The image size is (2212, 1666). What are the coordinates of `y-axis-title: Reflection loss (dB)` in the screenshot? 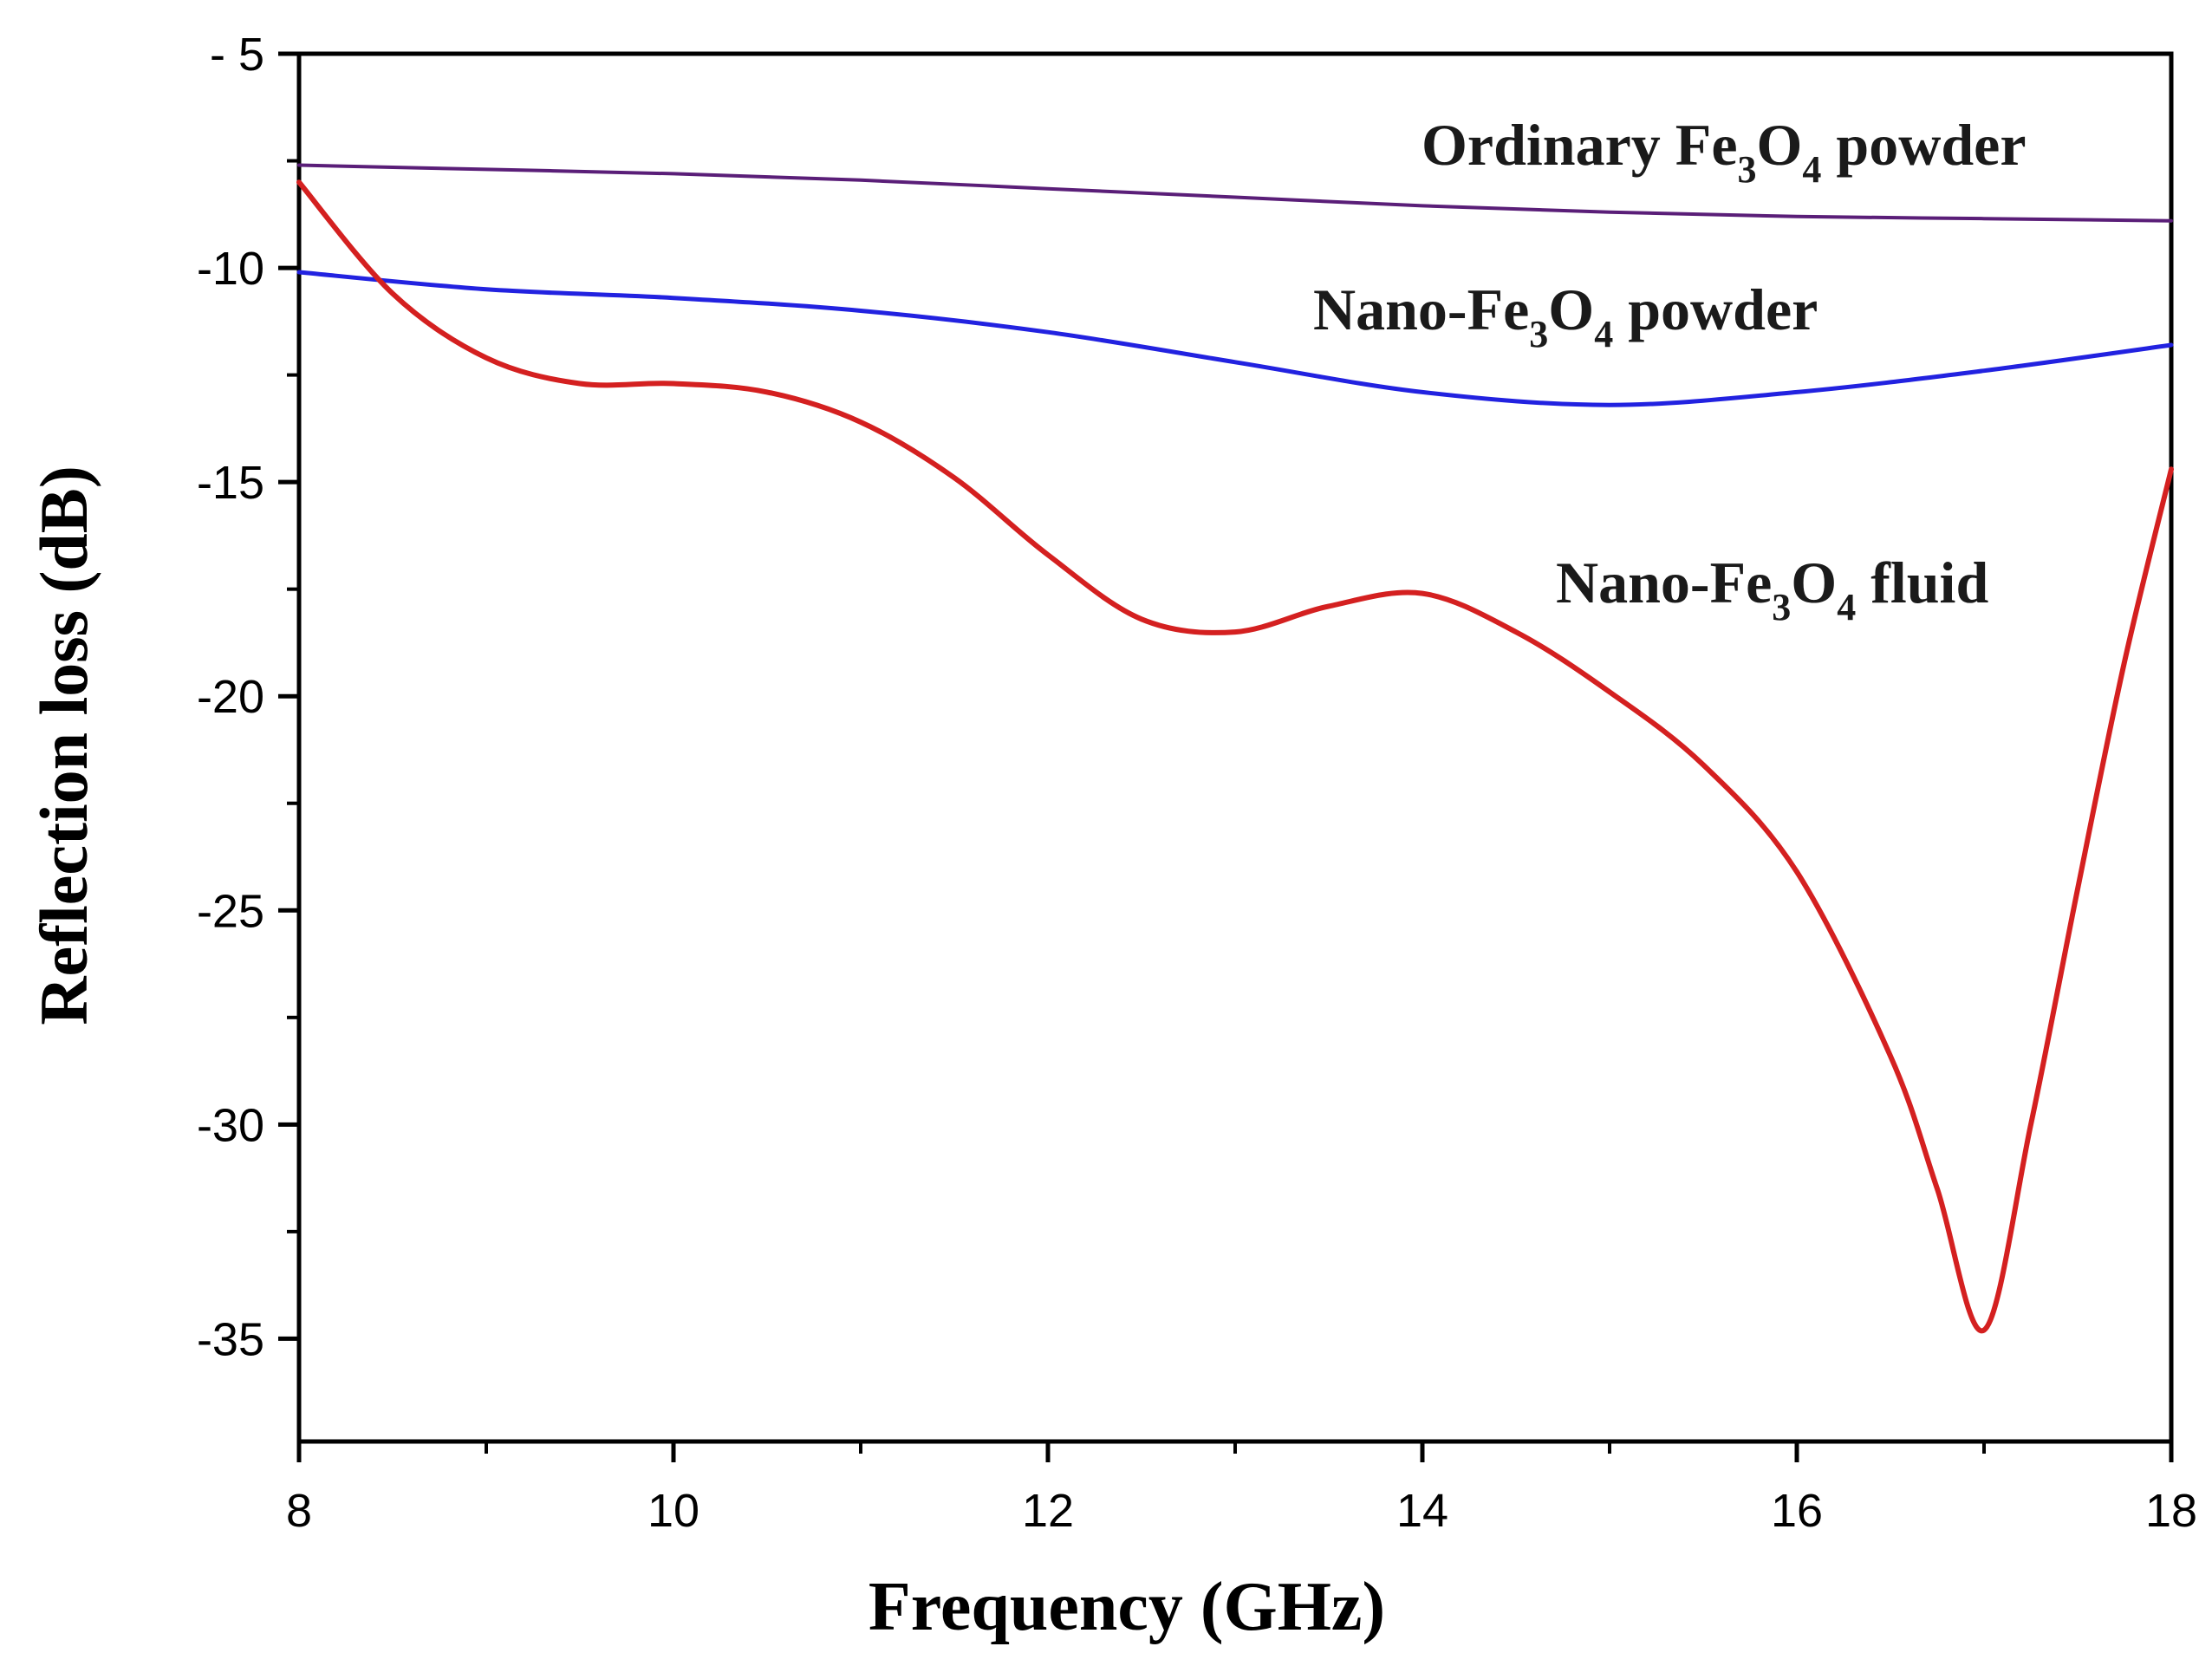 It's located at (63, 745).